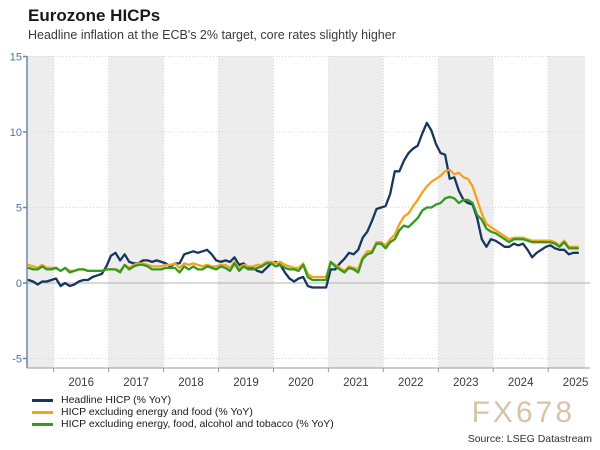  What do you see at coordinates (328, 383) in the screenshot?
I see `x-tick-labels: 2016 2017 2018 2019 2020 2021 2022 2023 2024 2025` at bounding box center [328, 383].